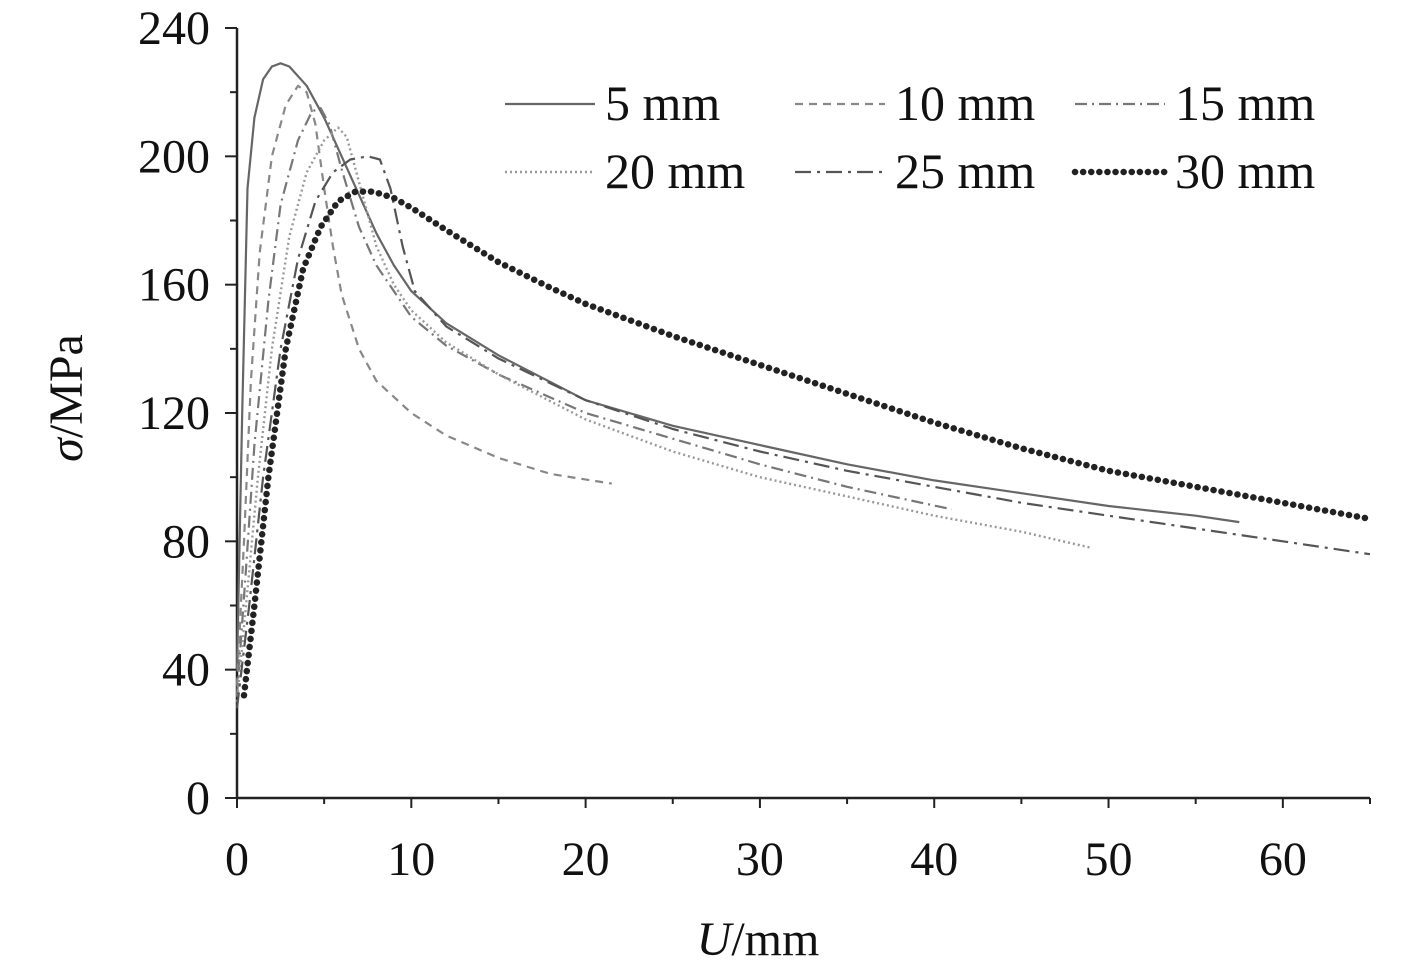 This screenshot has height=968, width=1417. Describe the element at coordinates (965, 171) in the screenshot. I see `legend-label: 25 mm` at that location.